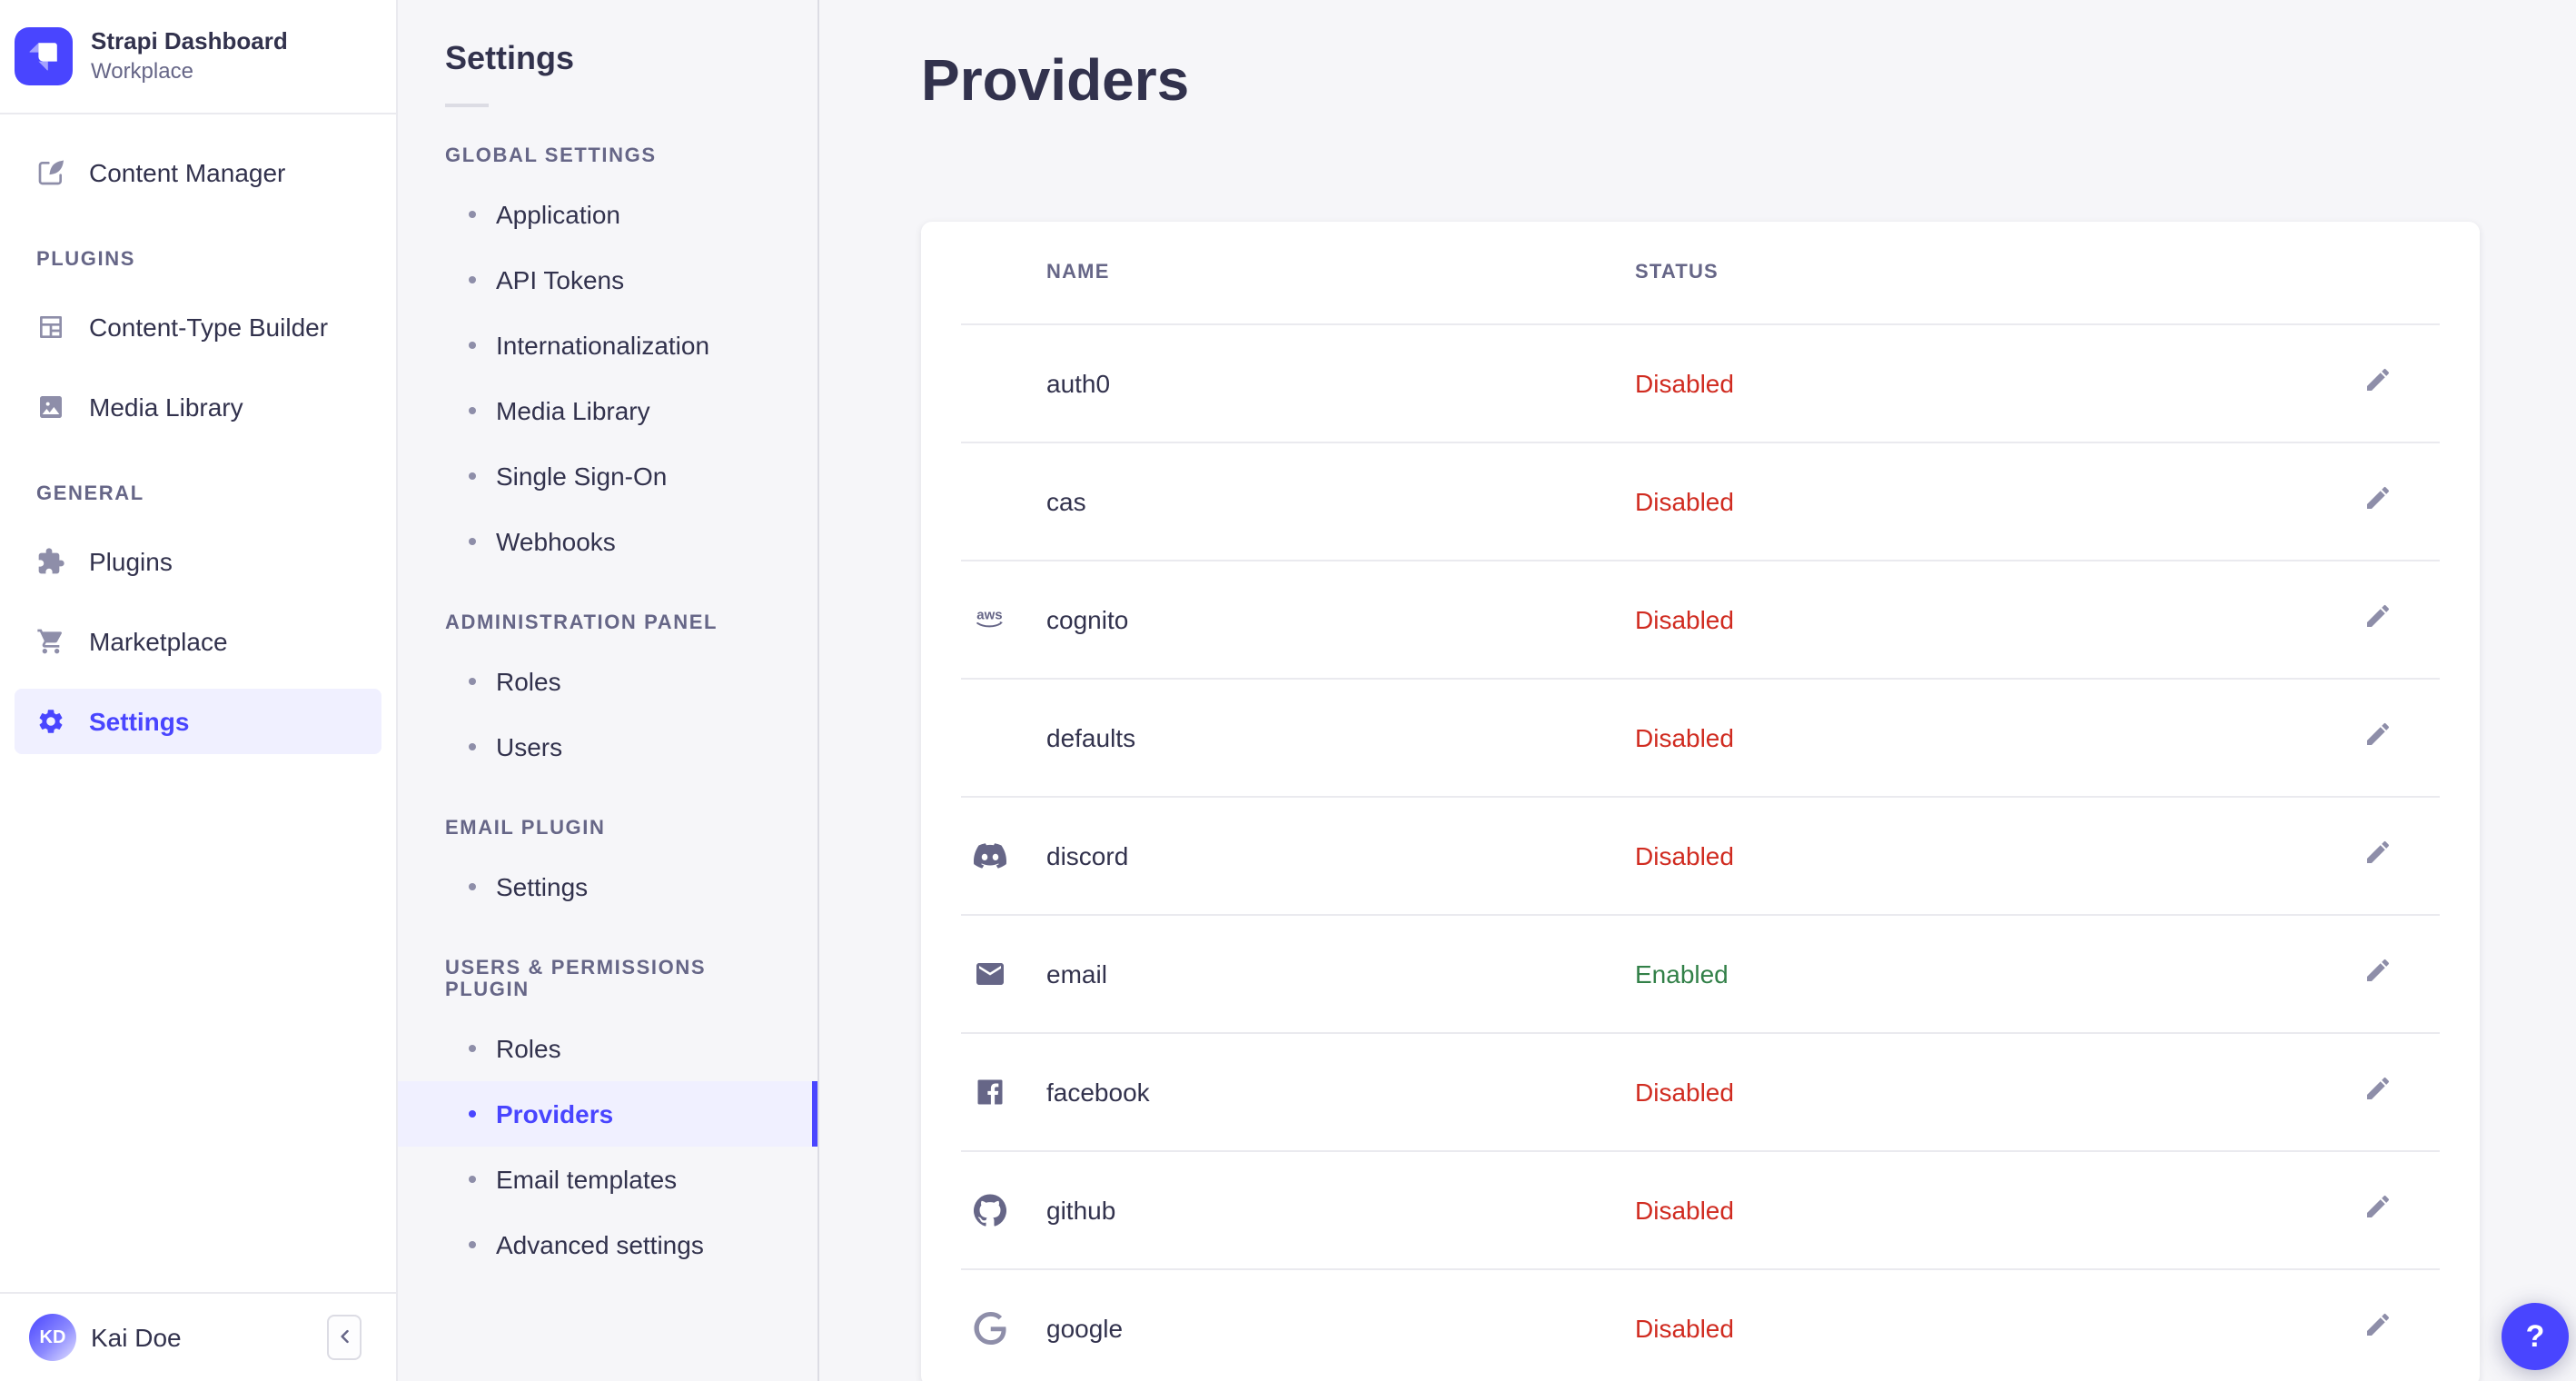 The width and height of the screenshot is (2576, 1381). Describe the element at coordinates (209, 327) in the screenshot. I see `sidebar-item-label: Content-Type Builder` at that location.